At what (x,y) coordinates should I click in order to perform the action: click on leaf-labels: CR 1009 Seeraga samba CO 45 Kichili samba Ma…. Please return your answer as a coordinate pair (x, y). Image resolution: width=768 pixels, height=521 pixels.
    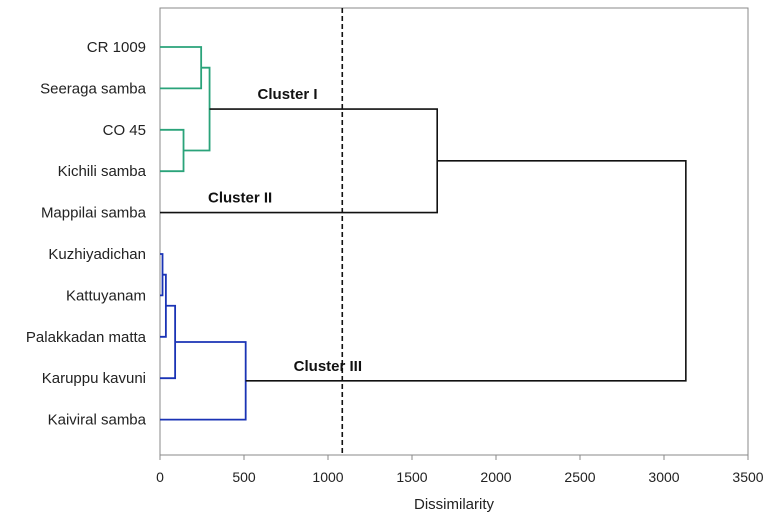
    Looking at the image, I should click on (86, 234).